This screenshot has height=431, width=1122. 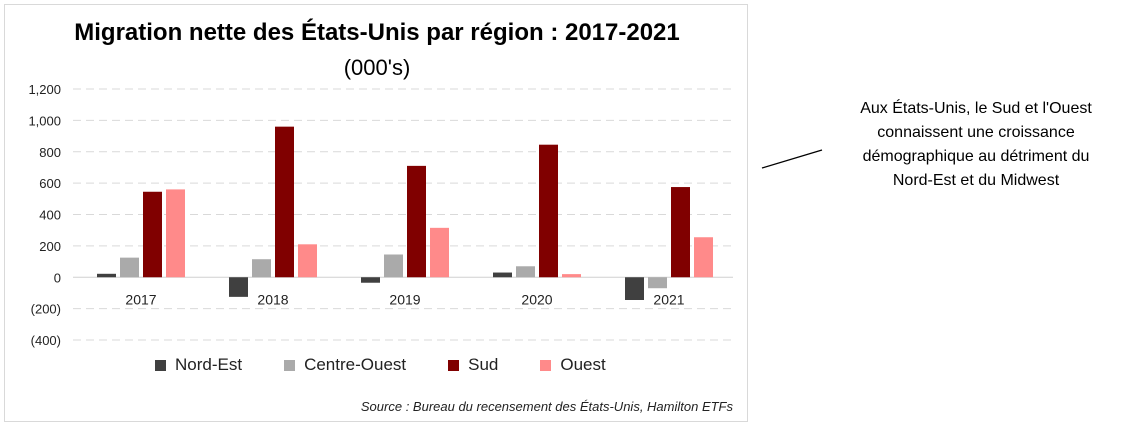 I want to click on legend-swatch-nord-est, so click(x=160, y=365).